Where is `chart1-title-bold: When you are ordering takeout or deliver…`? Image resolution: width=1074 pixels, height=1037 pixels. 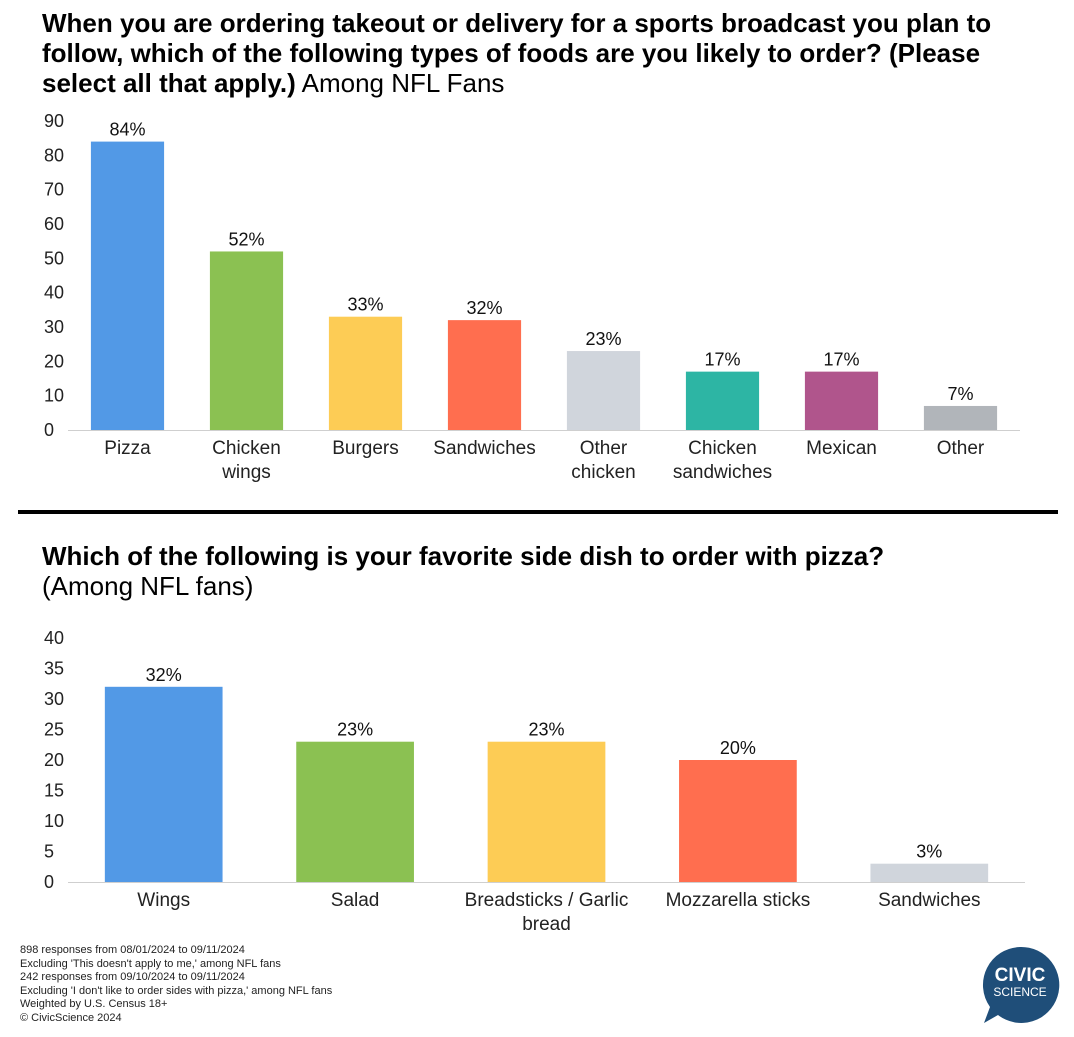 chart1-title-bold: When you are ordering takeout or deliver… is located at coordinates (517, 53).